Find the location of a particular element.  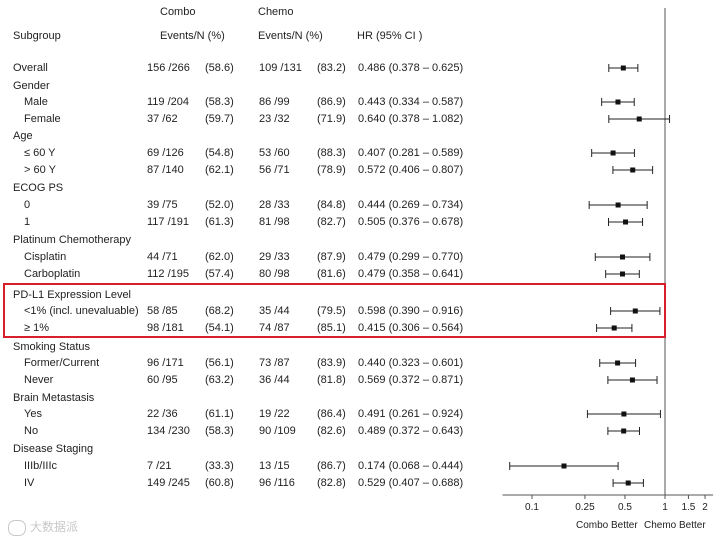

chemo-events: 109 /131 is located at coordinates (280, 68).